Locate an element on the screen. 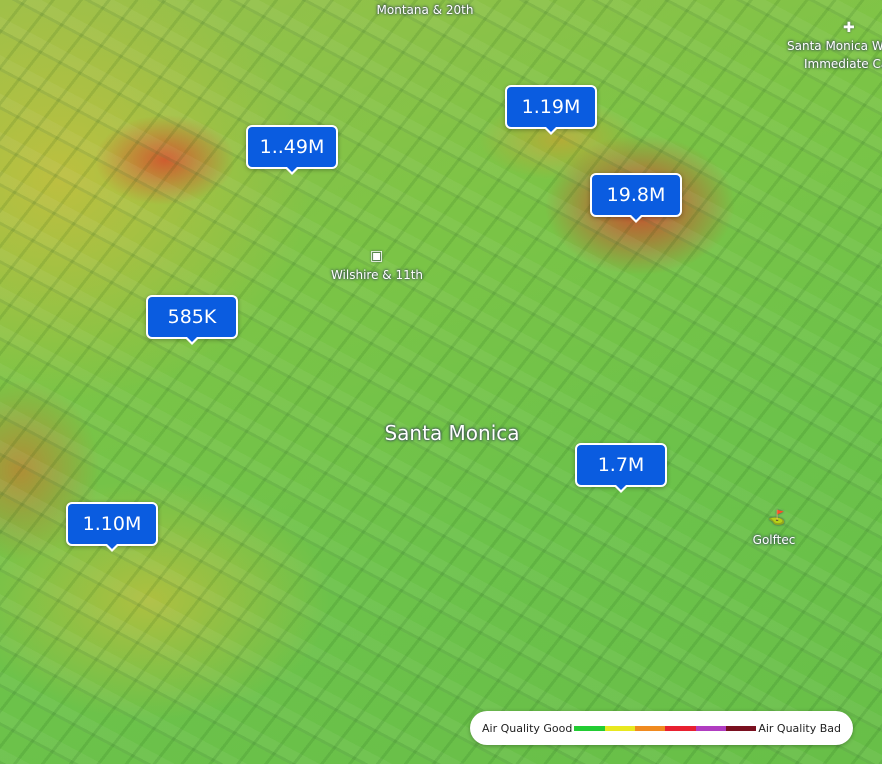 This screenshot has width=882, height=764. place-label: Wilshire & 11th is located at coordinates (377, 275).